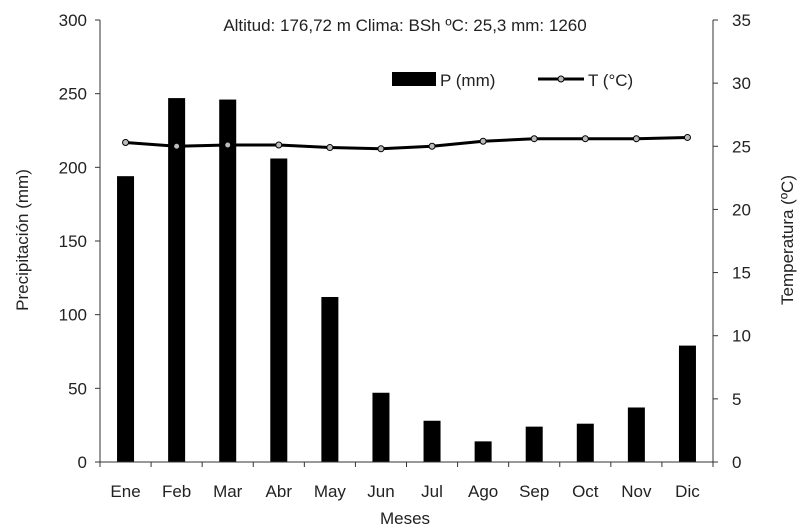 Image resolution: width=800 pixels, height=531 pixels. I want to click on y2-tick-label: 0, so click(736, 462).